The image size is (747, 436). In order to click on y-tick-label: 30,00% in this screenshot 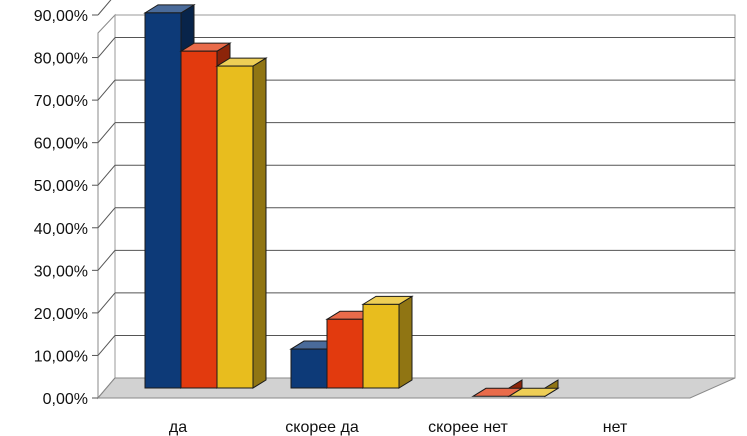, I will do `click(61, 271)`.